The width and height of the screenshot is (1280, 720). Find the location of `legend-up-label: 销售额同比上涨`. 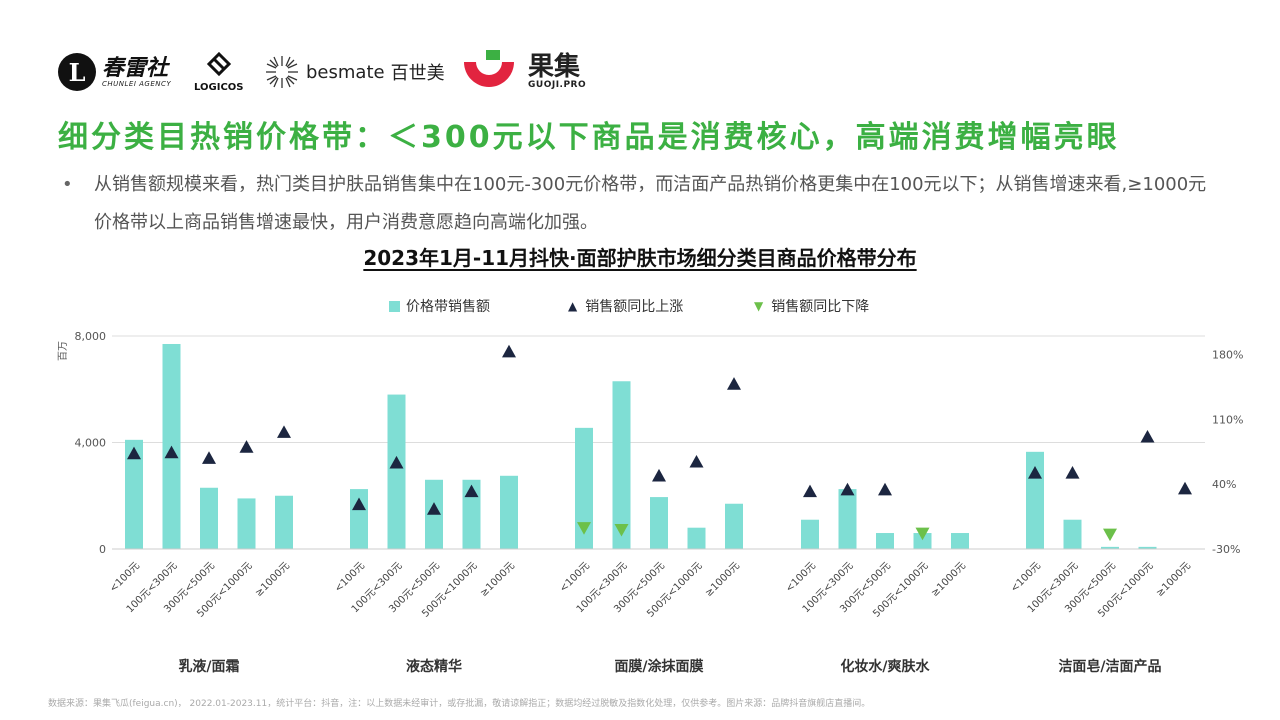

legend-up-label: 销售额同比上涨 is located at coordinates (634, 307).